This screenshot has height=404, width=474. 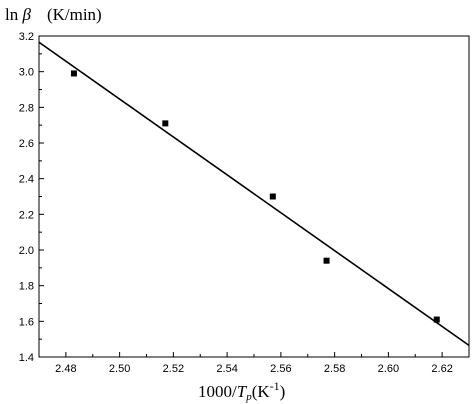 I want to click on y-tick-label: 2.2, so click(x=26, y=215).